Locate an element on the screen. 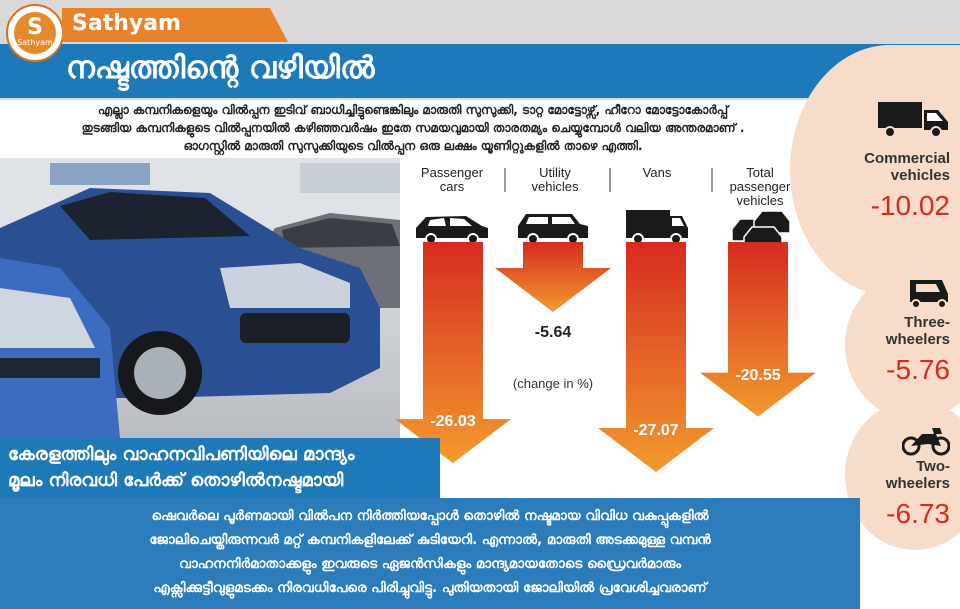  side-circle-two-wheelers is located at coordinates (902, 475).